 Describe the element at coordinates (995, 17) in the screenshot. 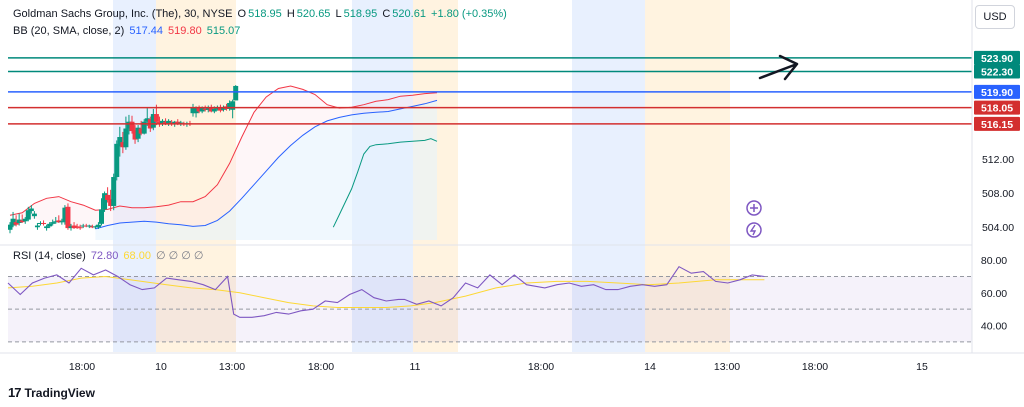

I see `currency-button: USD` at that location.